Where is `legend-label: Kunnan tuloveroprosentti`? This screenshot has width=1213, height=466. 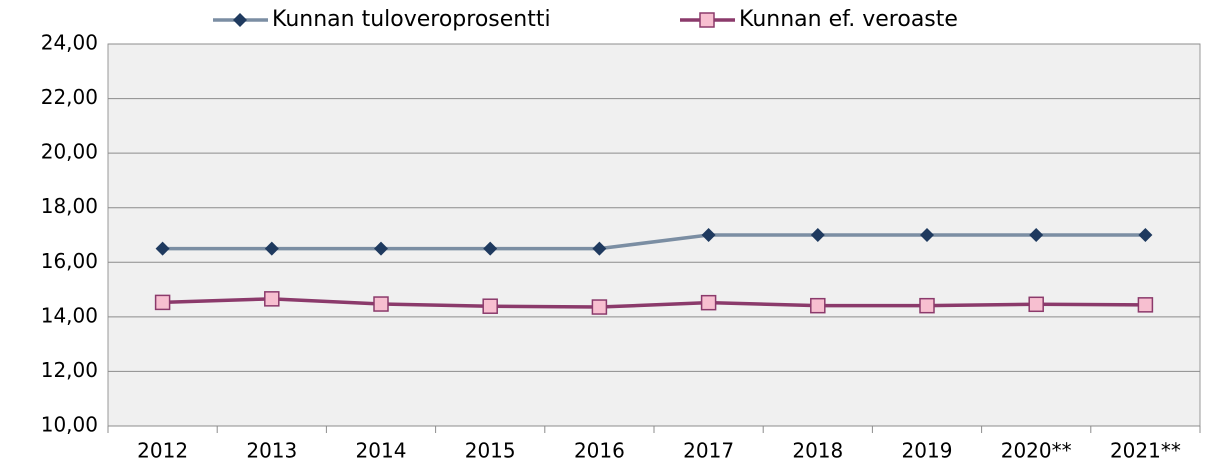
legend-label: Kunnan tuloveroprosentti is located at coordinates (411, 19).